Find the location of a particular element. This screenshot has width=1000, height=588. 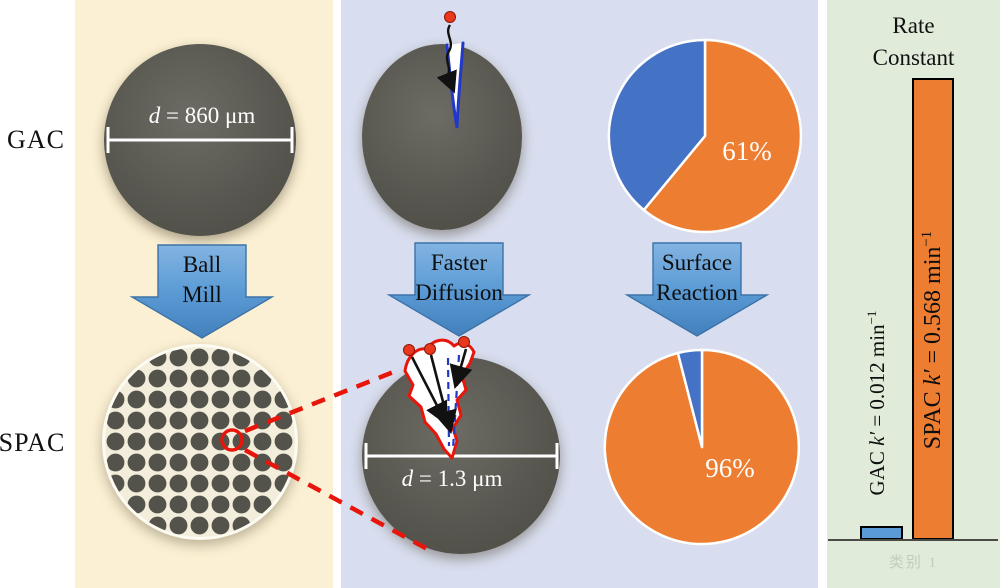

spac-bar-value-label: SPAC k′ = 0.568 min−1 is located at coordinates (933, 340).